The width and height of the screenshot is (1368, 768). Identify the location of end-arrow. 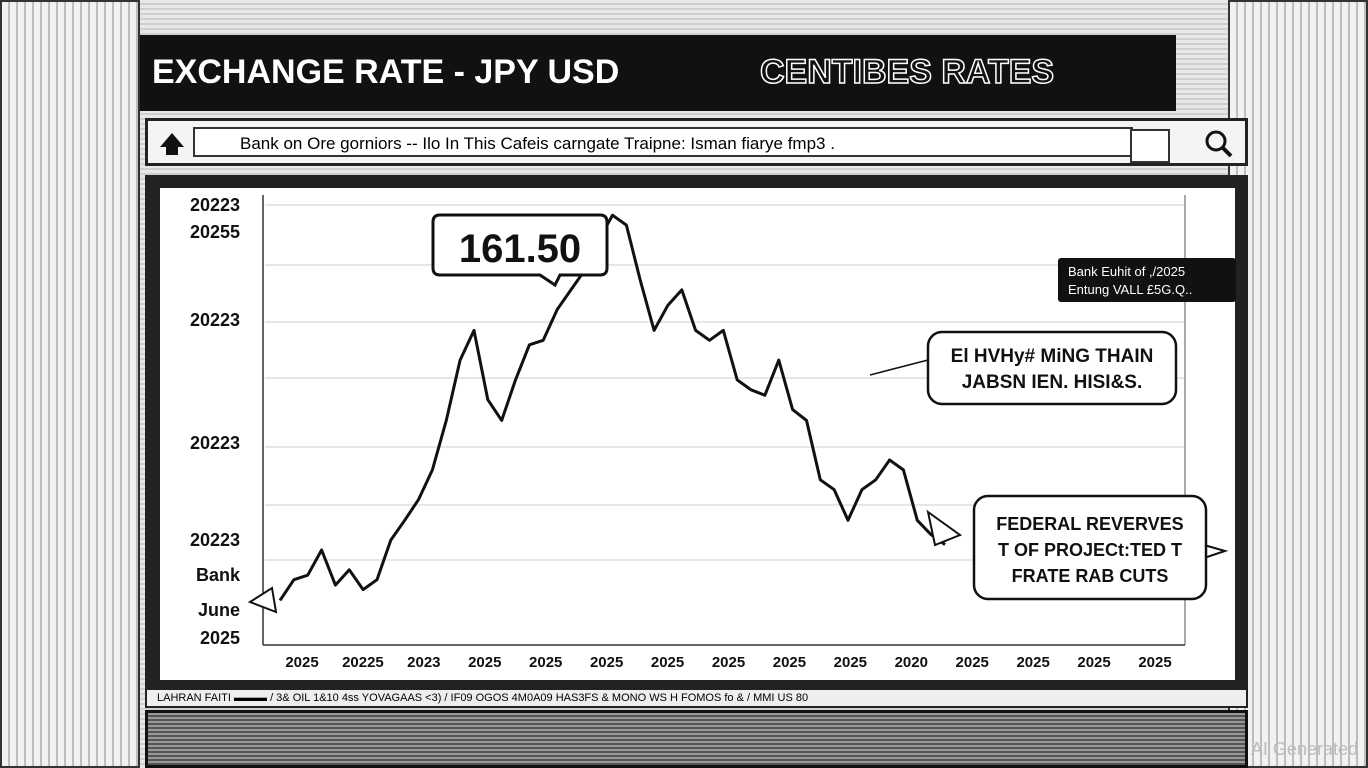
(944, 528).